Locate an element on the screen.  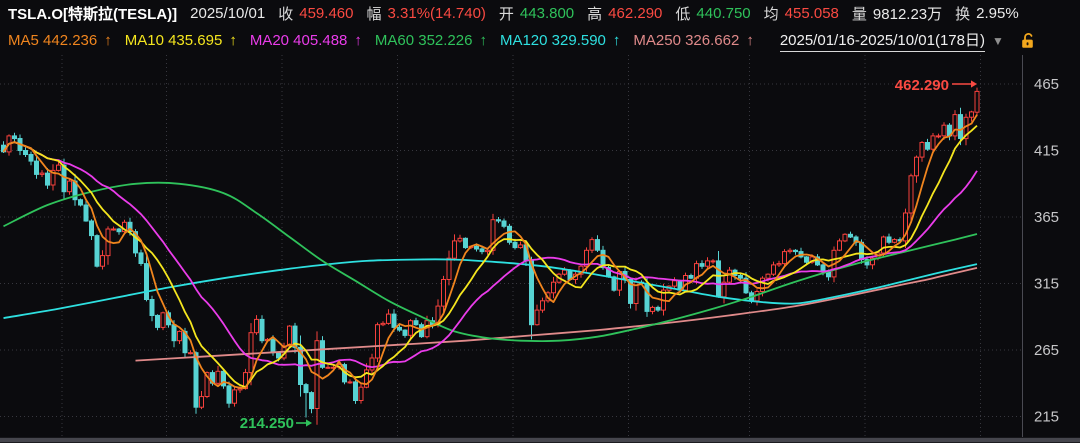
ma-legend-item: MA120 329.590 ↑ is located at coordinates (560, 40).